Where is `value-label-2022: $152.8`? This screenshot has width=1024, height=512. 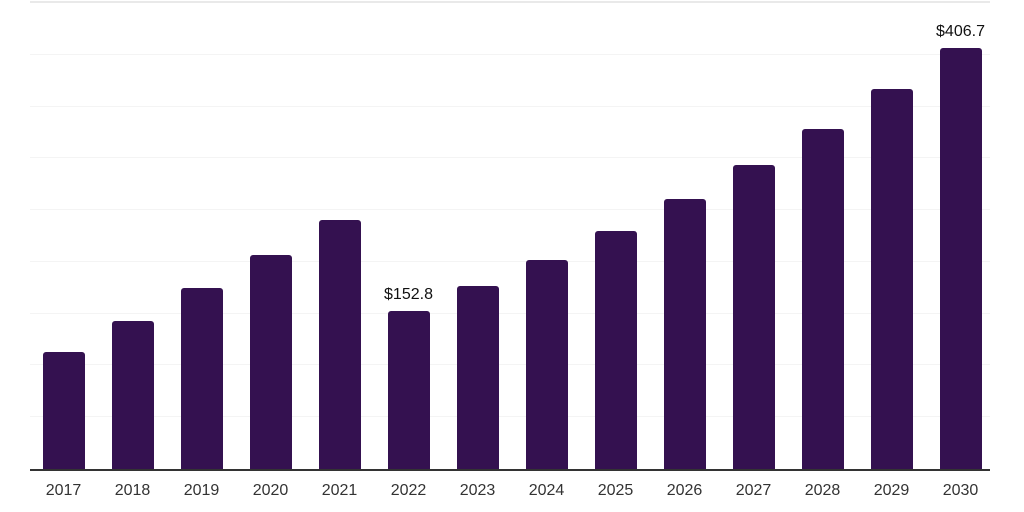
value-label-2022: $152.8 is located at coordinates (408, 294).